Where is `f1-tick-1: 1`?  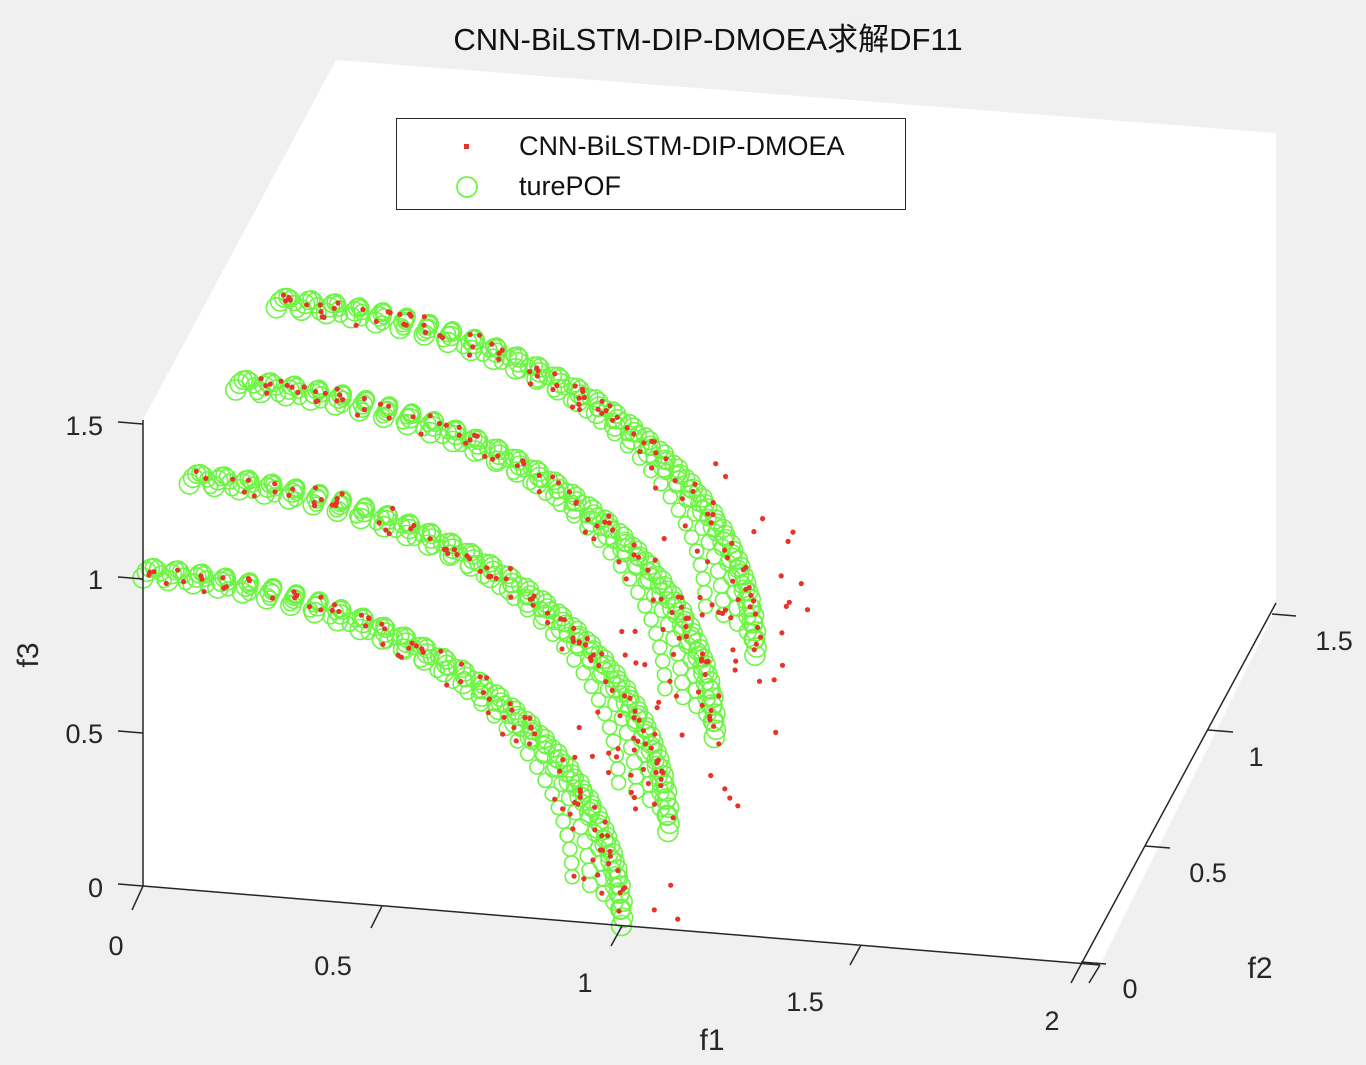 f1-tick-1: 1 is located at coordinates (584, 983).